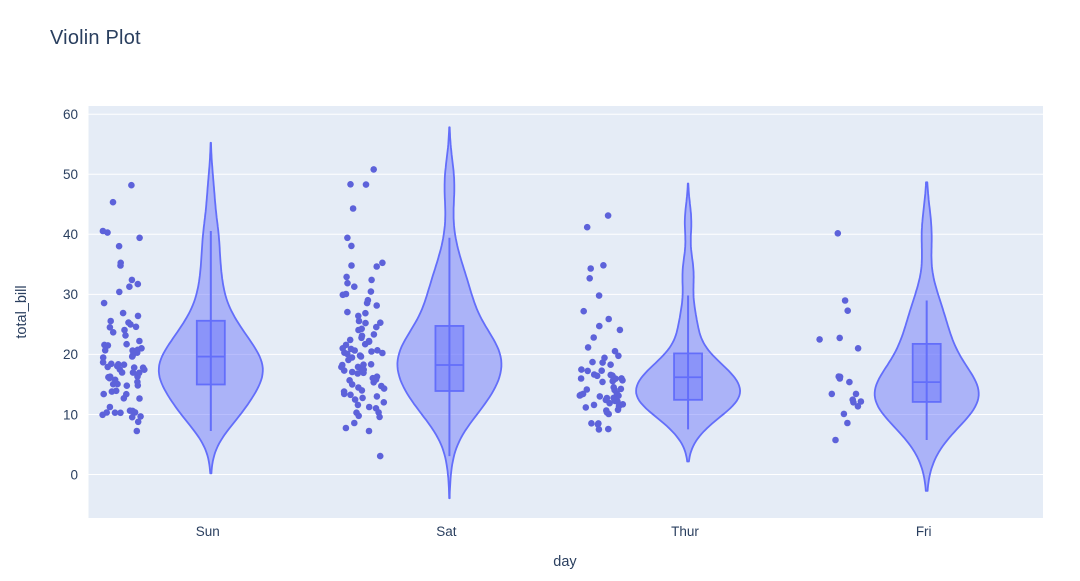 Image resolution: width=1080 pixels, height=581 pixels. Describe the element at coordinates (926, 336) in the screenshot. I see `violin-group-fri` at that location.